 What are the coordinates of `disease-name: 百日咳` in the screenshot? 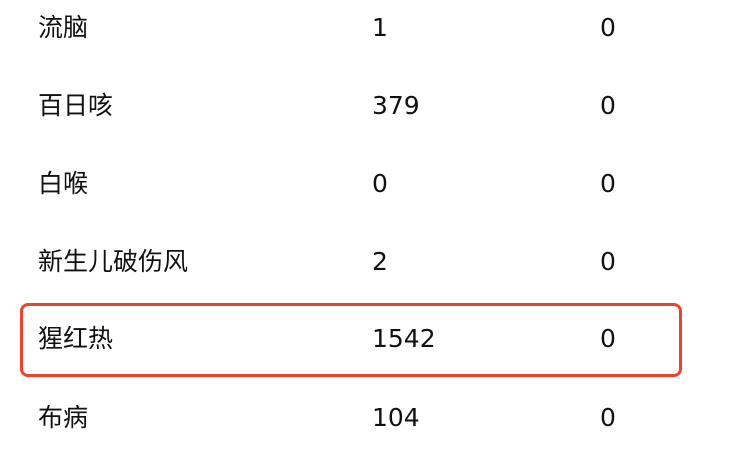 It's located at (76, 105).